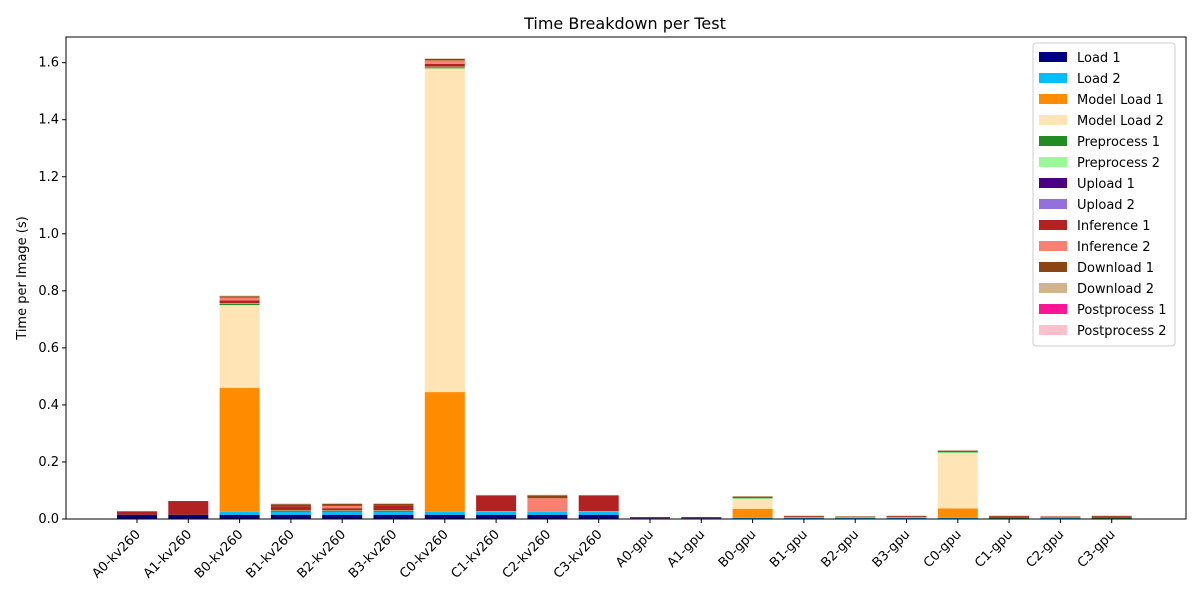  I want to click on x-tick-label: C1-gpu, so click(994, 549).